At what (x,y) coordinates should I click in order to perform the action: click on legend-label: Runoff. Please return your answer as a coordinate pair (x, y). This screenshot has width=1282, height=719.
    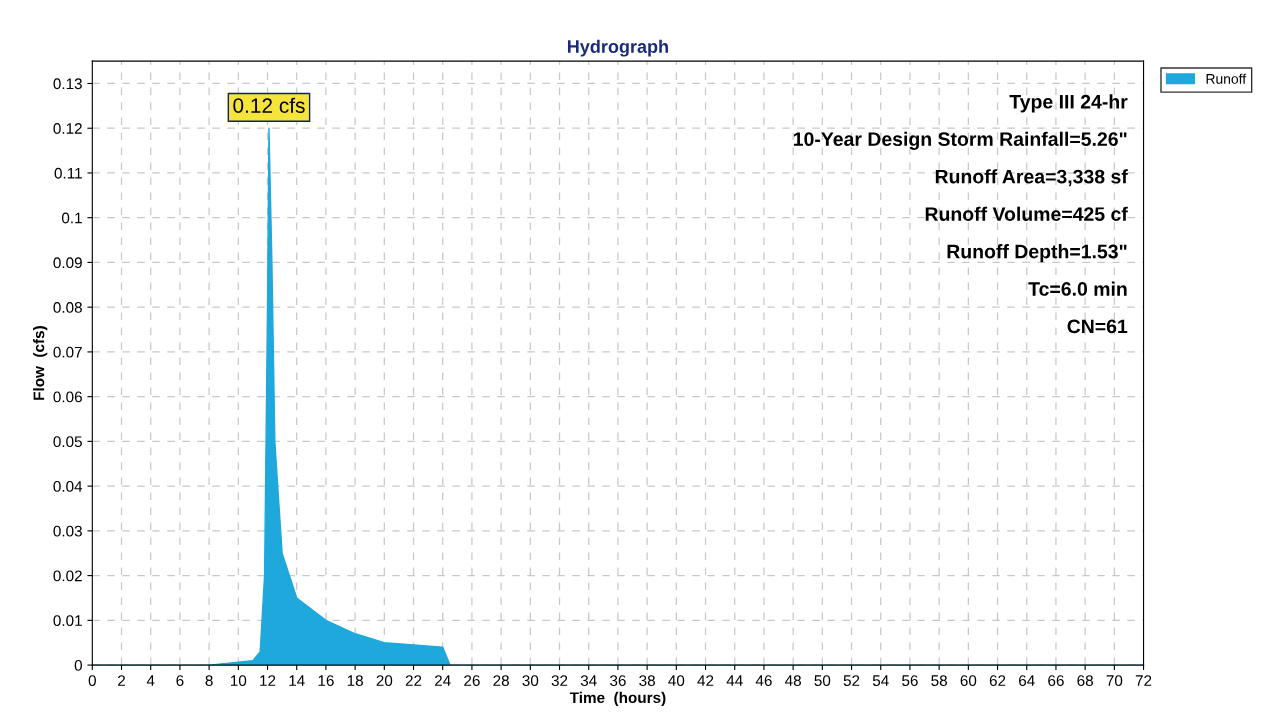
    Looking at the image, I should click on (1226, 78).